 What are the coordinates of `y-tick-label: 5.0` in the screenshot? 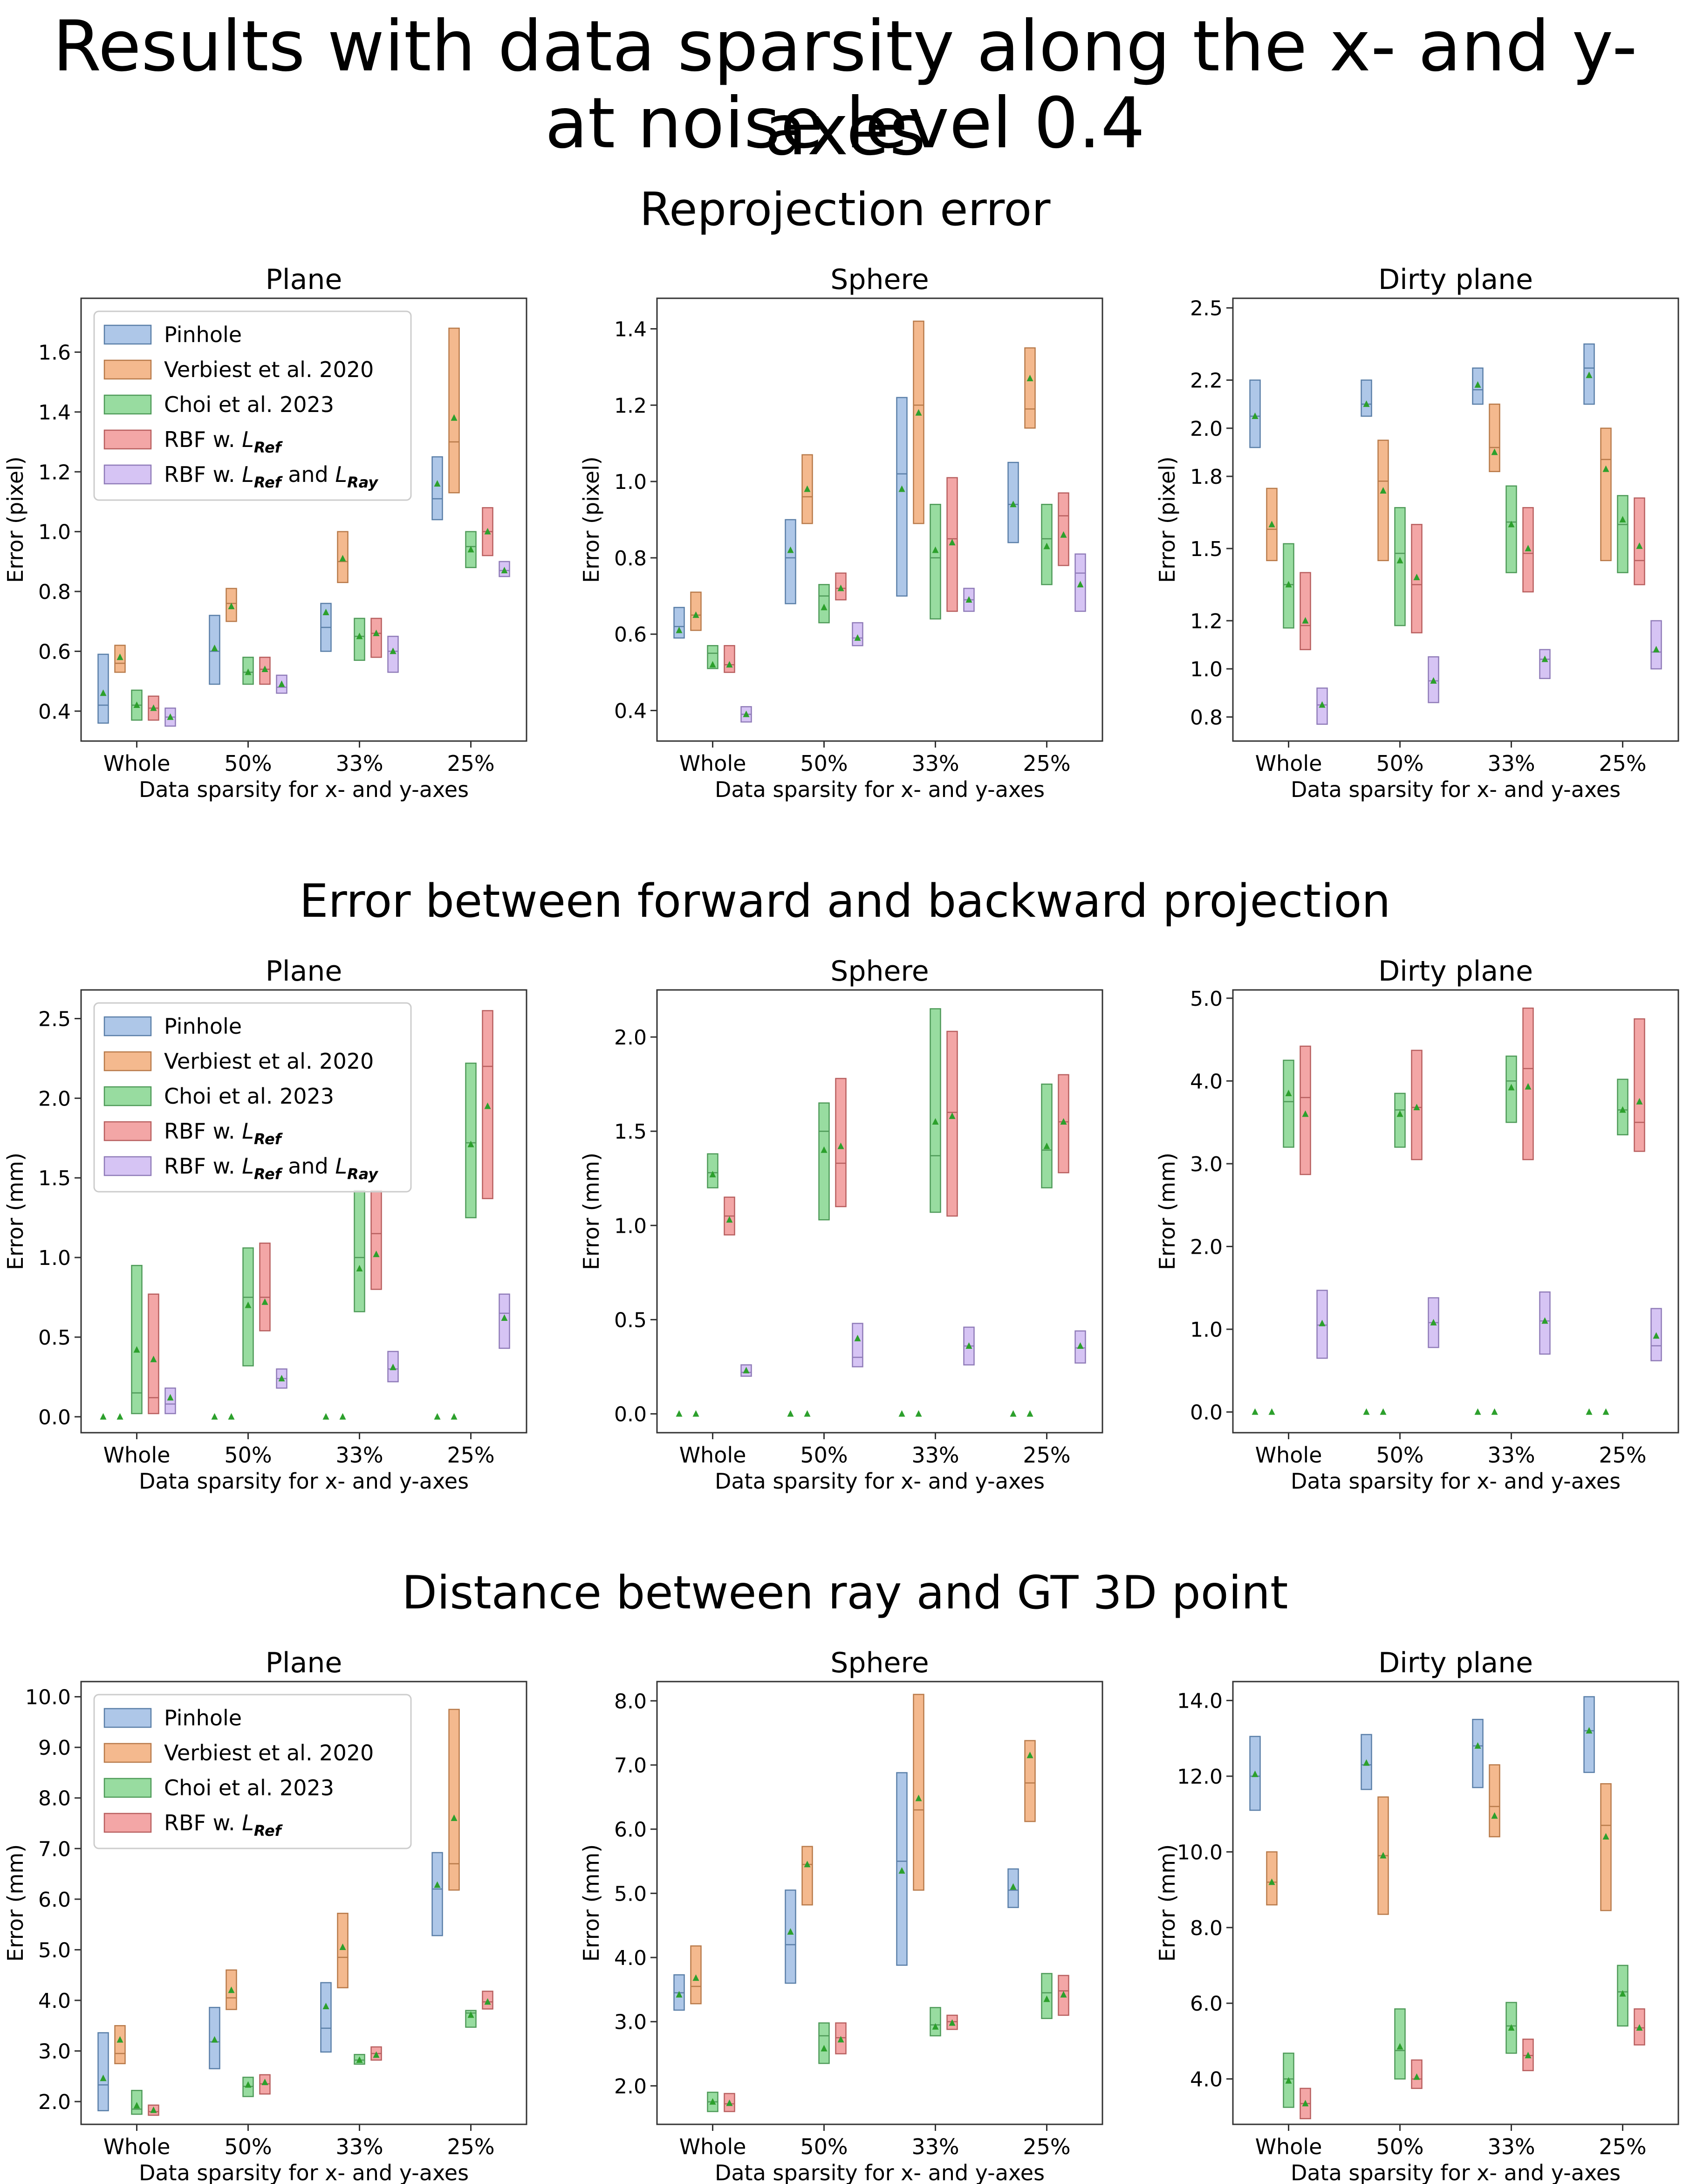 It's located at (54, 1950).